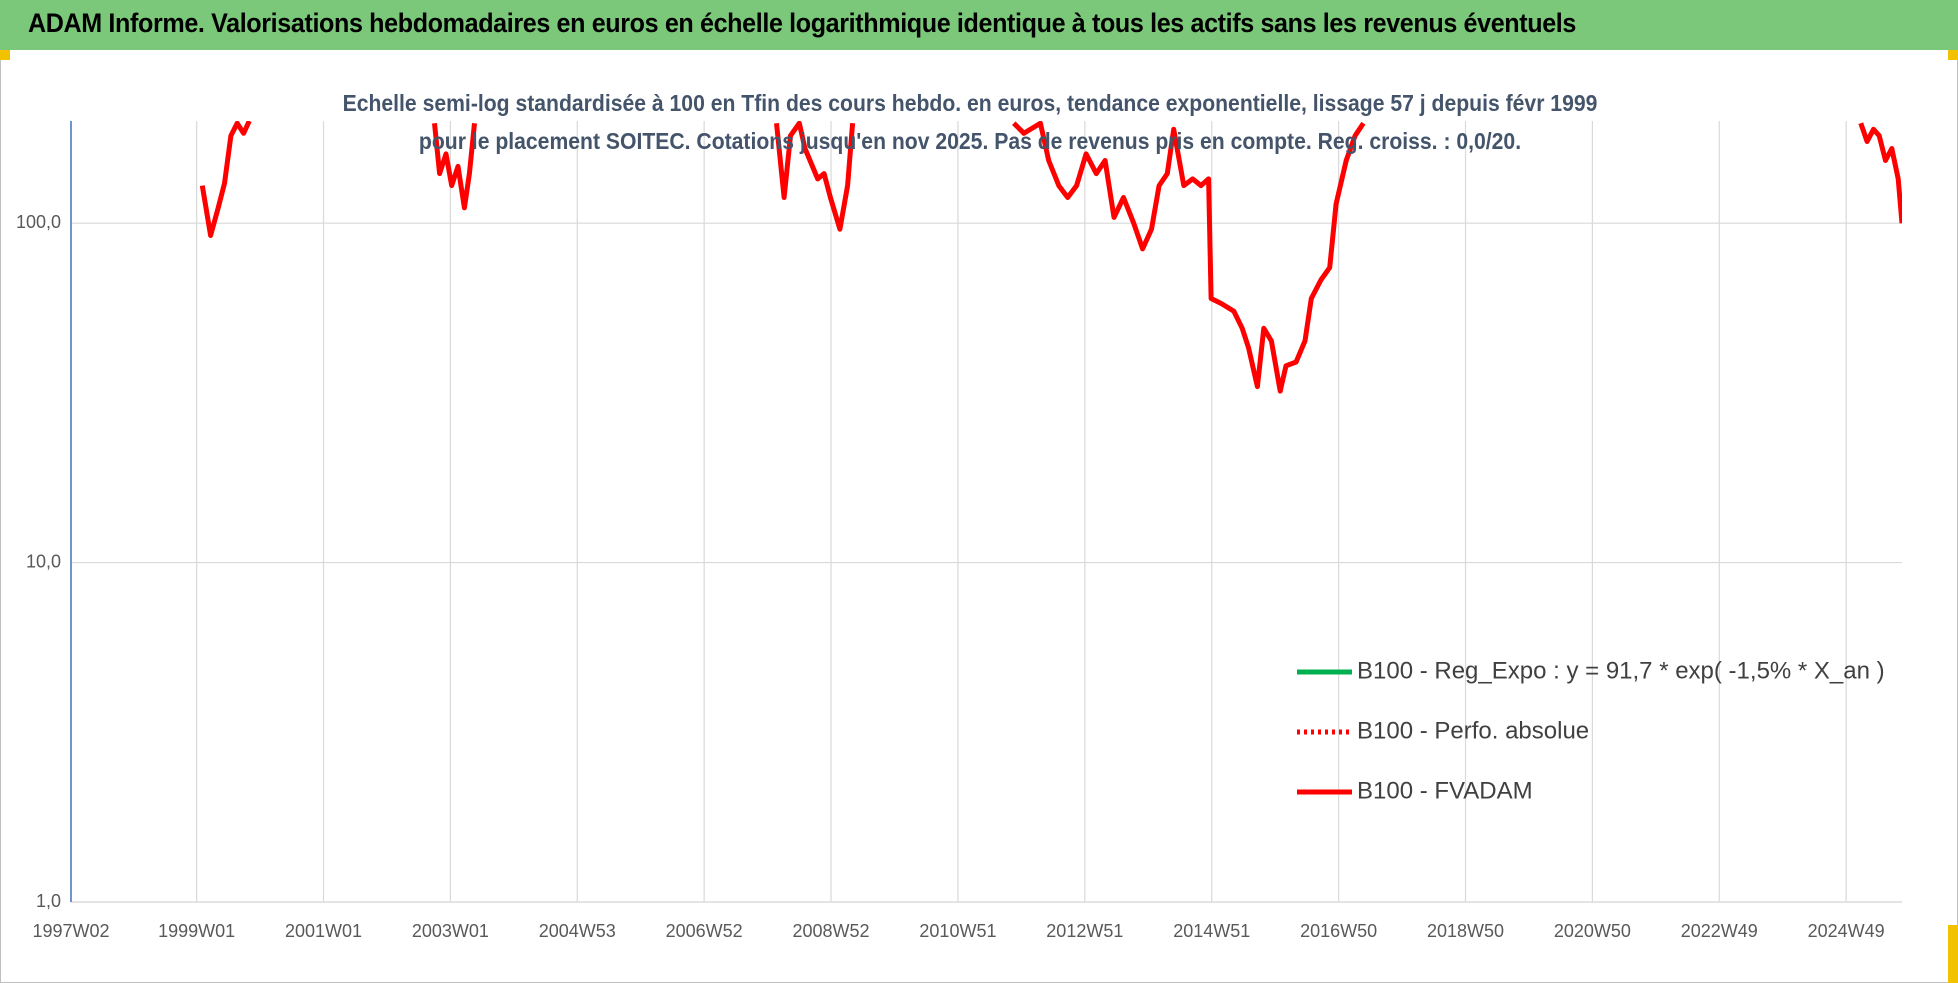 Image resolution: width=1958 pixels, height=983 pixels. Describe the element at coordinates (957, 931) in the screenshot. I see `x-tick-label: 2010W51` at that location.